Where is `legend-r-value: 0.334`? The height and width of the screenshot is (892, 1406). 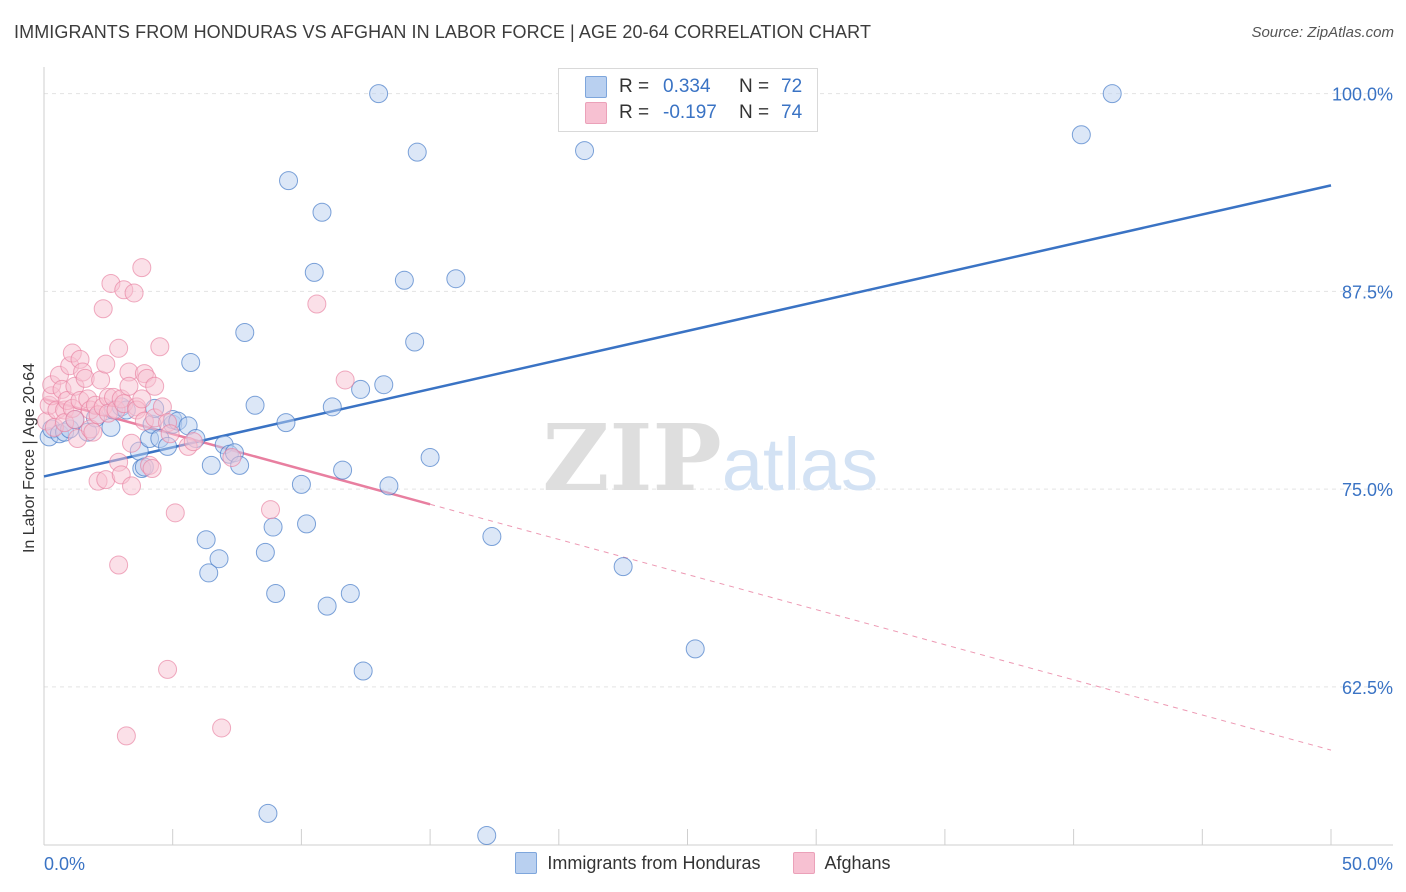
legend-r-value: 0.334 is located at coordinates (687, 86).